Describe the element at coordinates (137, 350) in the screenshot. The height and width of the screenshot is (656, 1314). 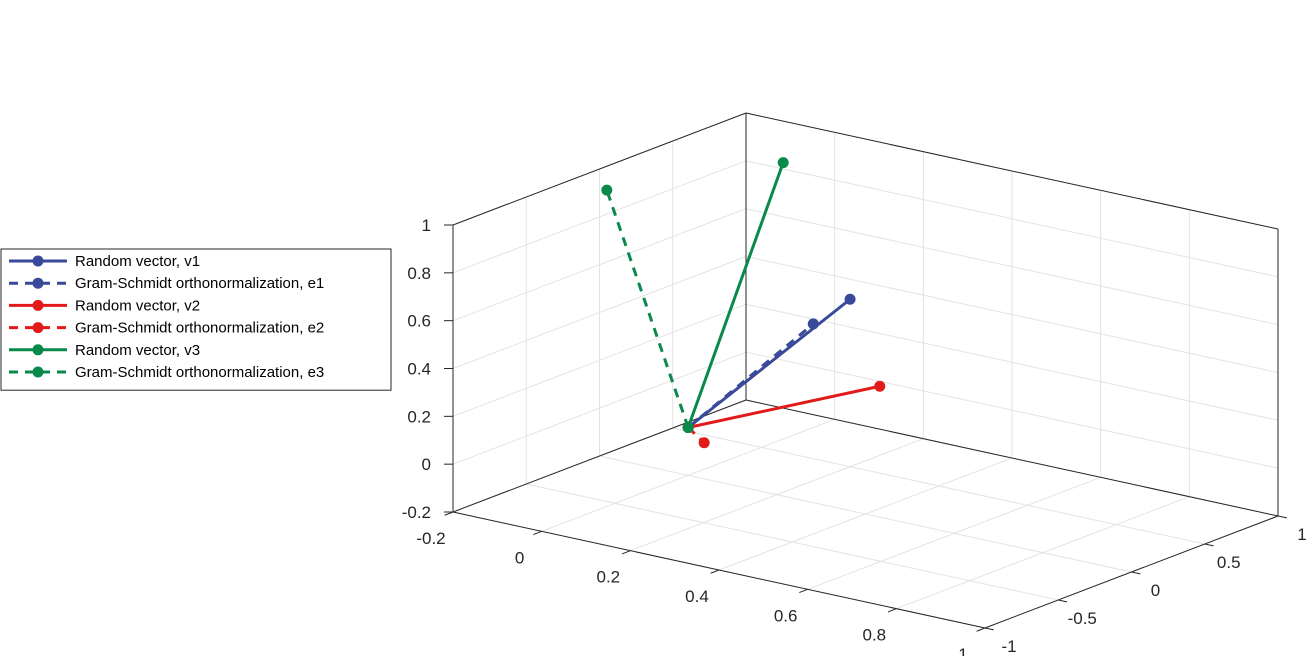
I see `legend-label-5: Random vector, v3` at that location.